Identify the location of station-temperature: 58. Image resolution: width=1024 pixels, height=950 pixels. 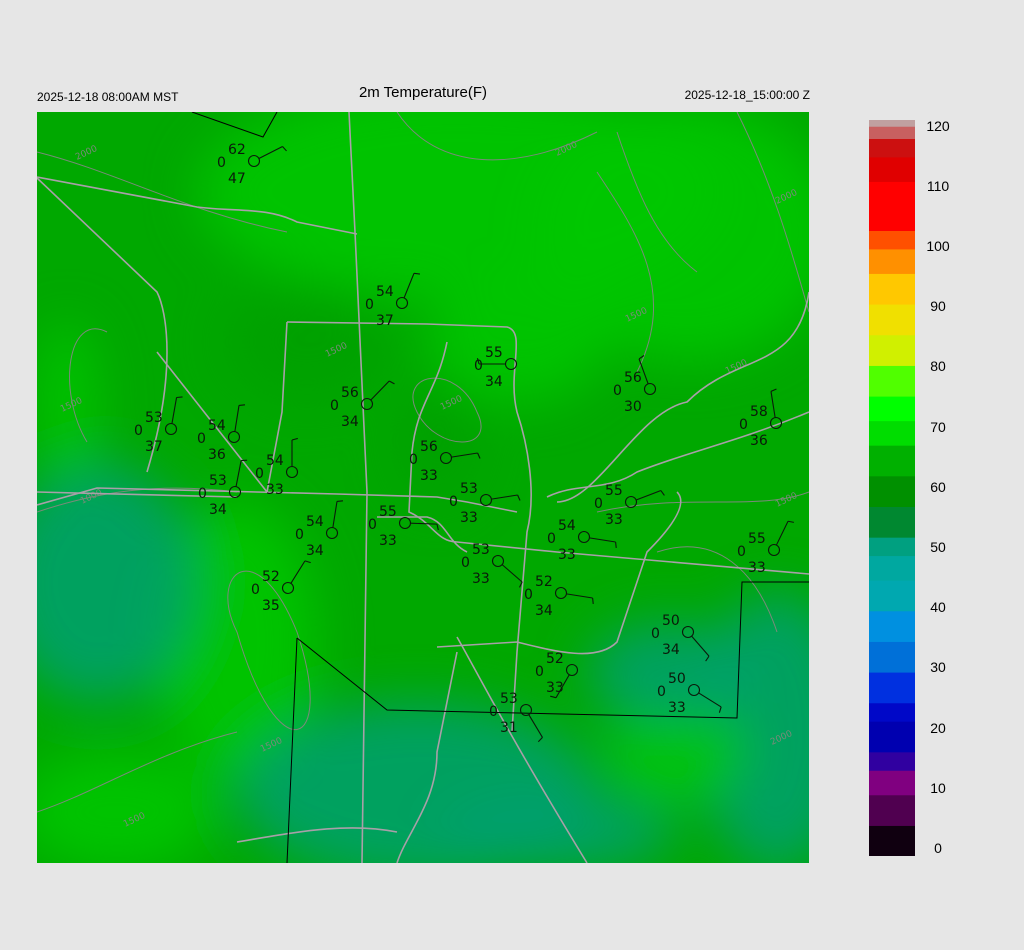
(759, 412).